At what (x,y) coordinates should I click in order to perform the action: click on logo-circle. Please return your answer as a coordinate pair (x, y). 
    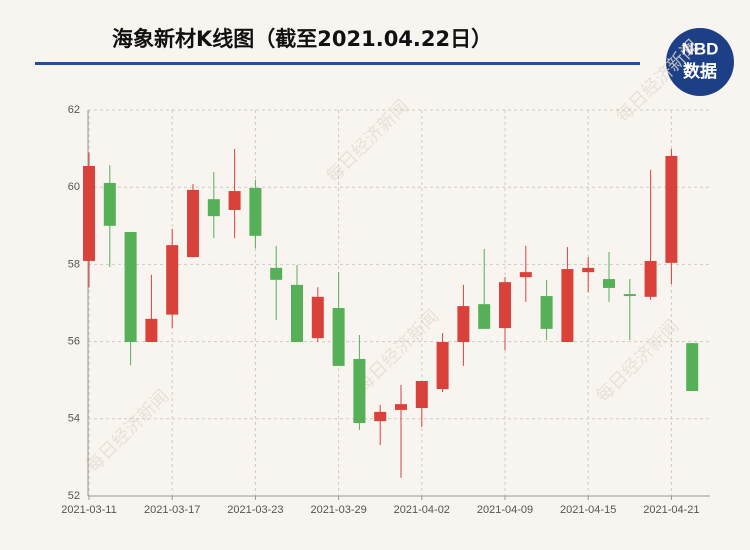
    Looking at the image, I should click on (700, 62).